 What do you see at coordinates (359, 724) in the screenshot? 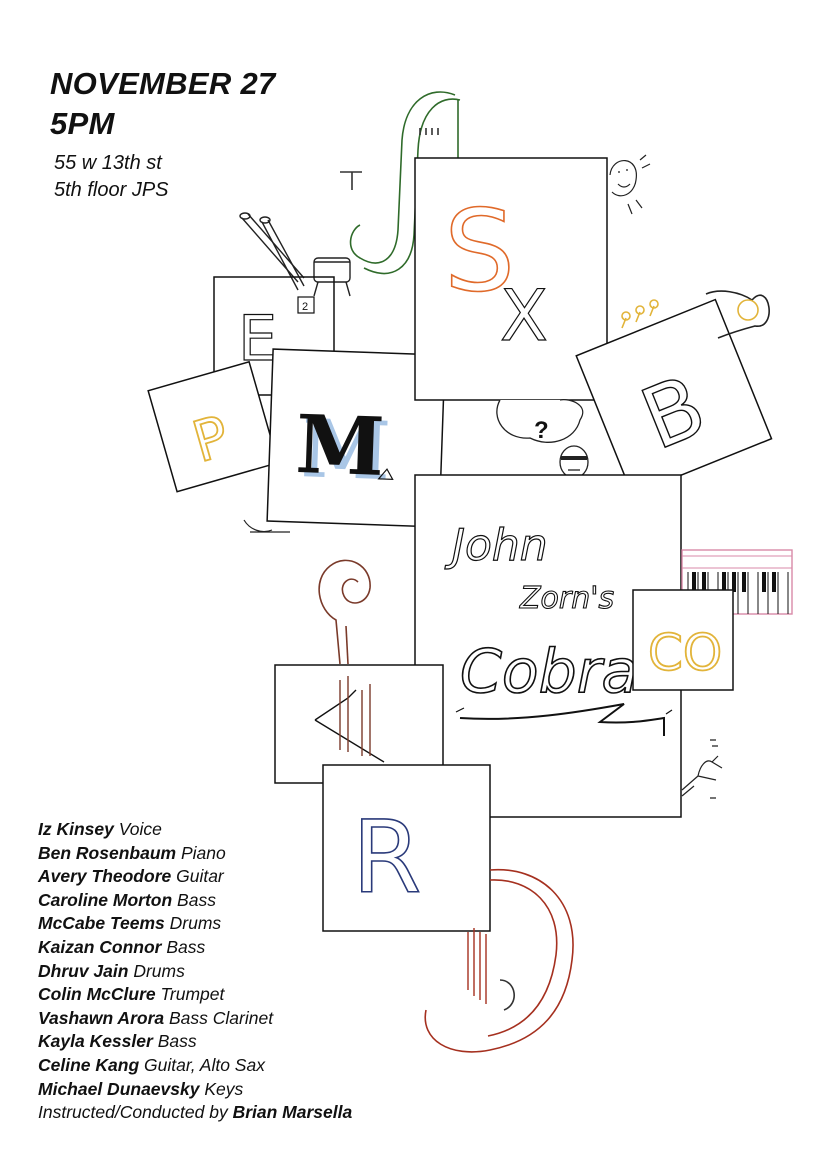
I see `arrow-box` at bounding box center [359, 724].